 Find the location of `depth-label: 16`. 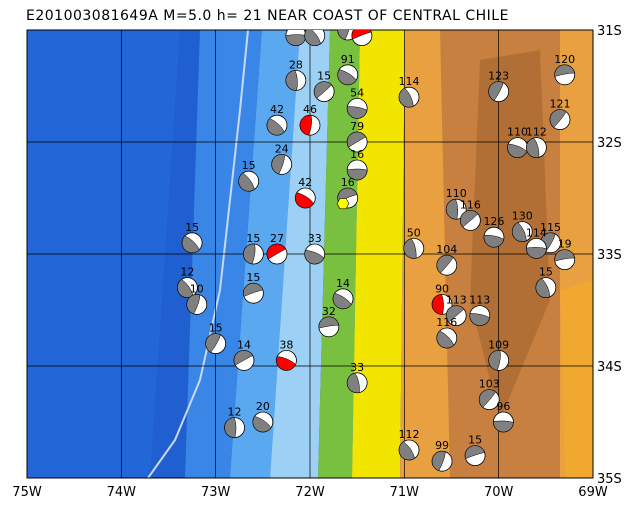

depth-label: 16 is located at coordinates (357, 154).